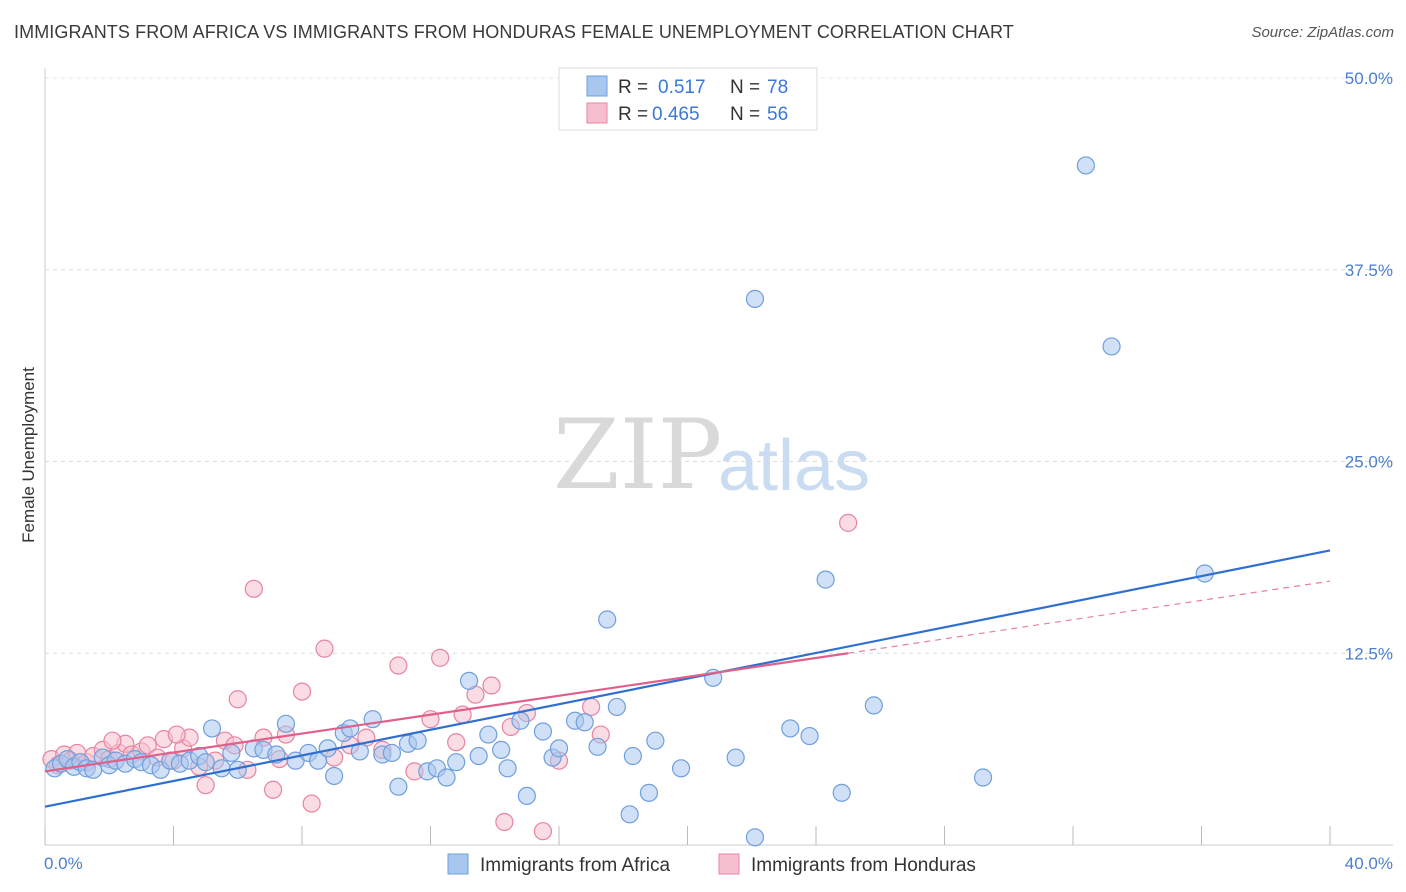 The height and width of the screenshot is (892, 1406). Describe the element at coordinates (597, 113) in the screenshot. I see `legend-swatch-honduras` at that location.